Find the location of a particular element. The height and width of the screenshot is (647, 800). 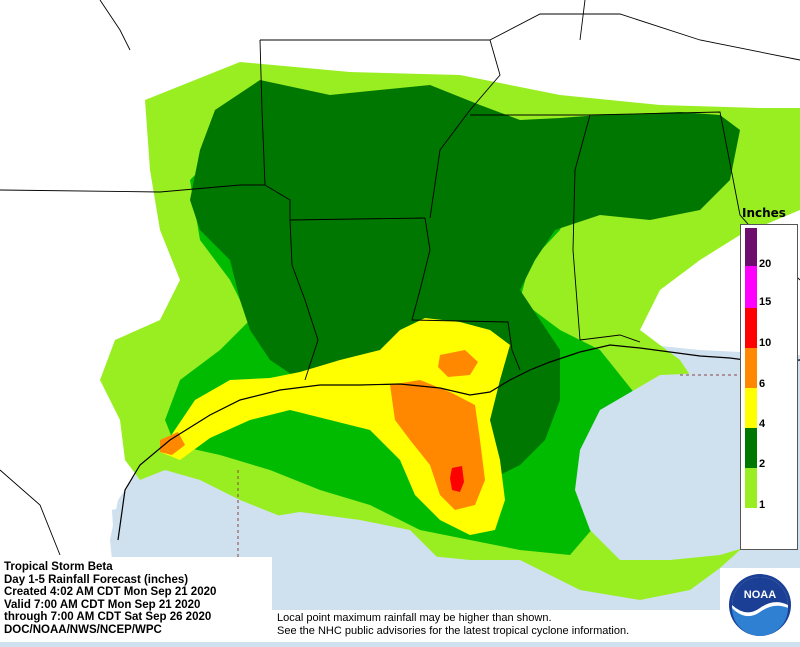

forecast-title: Day 1-5 Rainfall Forecast (inches) is located at coordinates (96, 579).